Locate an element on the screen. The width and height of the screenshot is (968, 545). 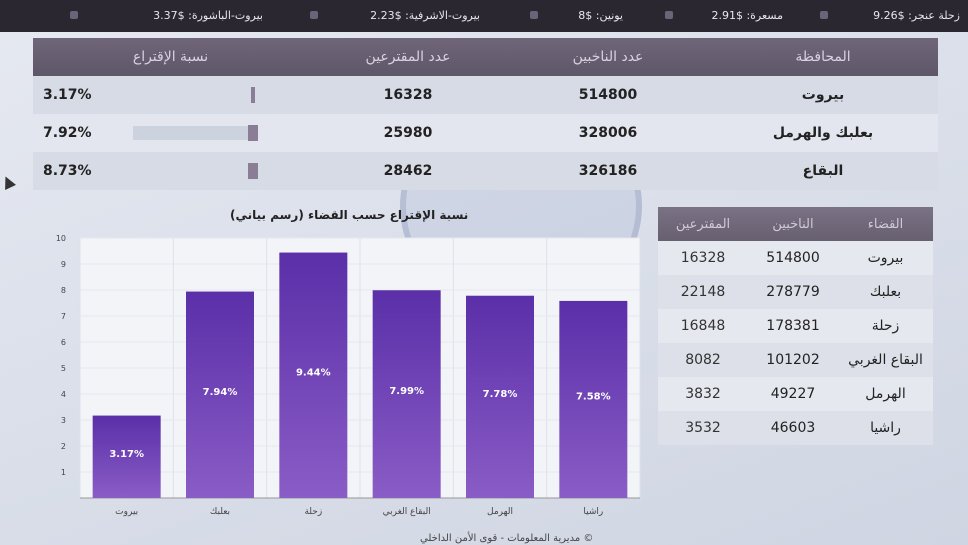
voters-count: 326186 is located at coordinates (608, 171).